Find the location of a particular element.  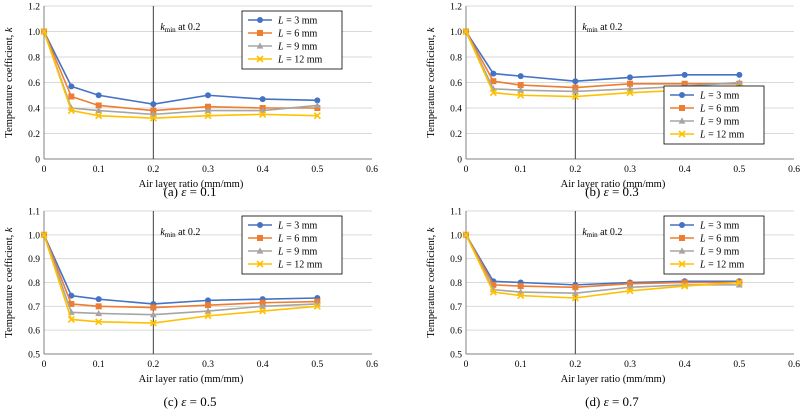

legend-label-rest: = 12 mm is located at coordinates (303, 265).